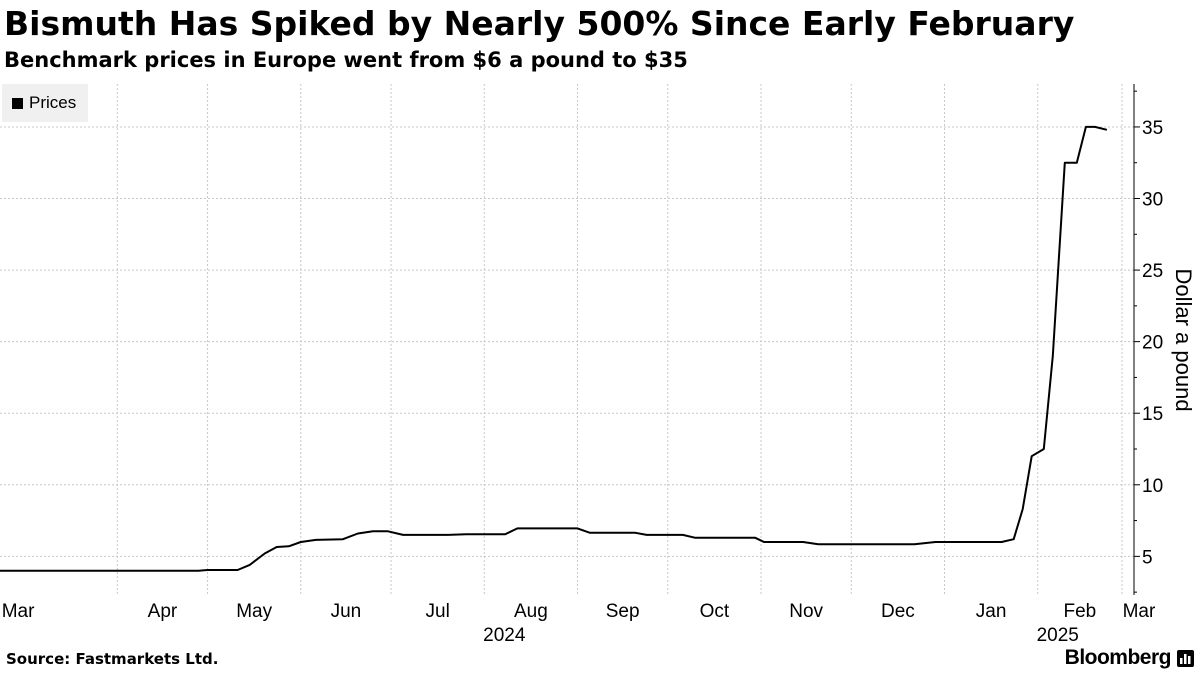 The height and width of the screenshot is (675, 1200). Describe the element at coordinates (1079, 611) in the screenshot. I see `x-tick-label: Feb` at that location.